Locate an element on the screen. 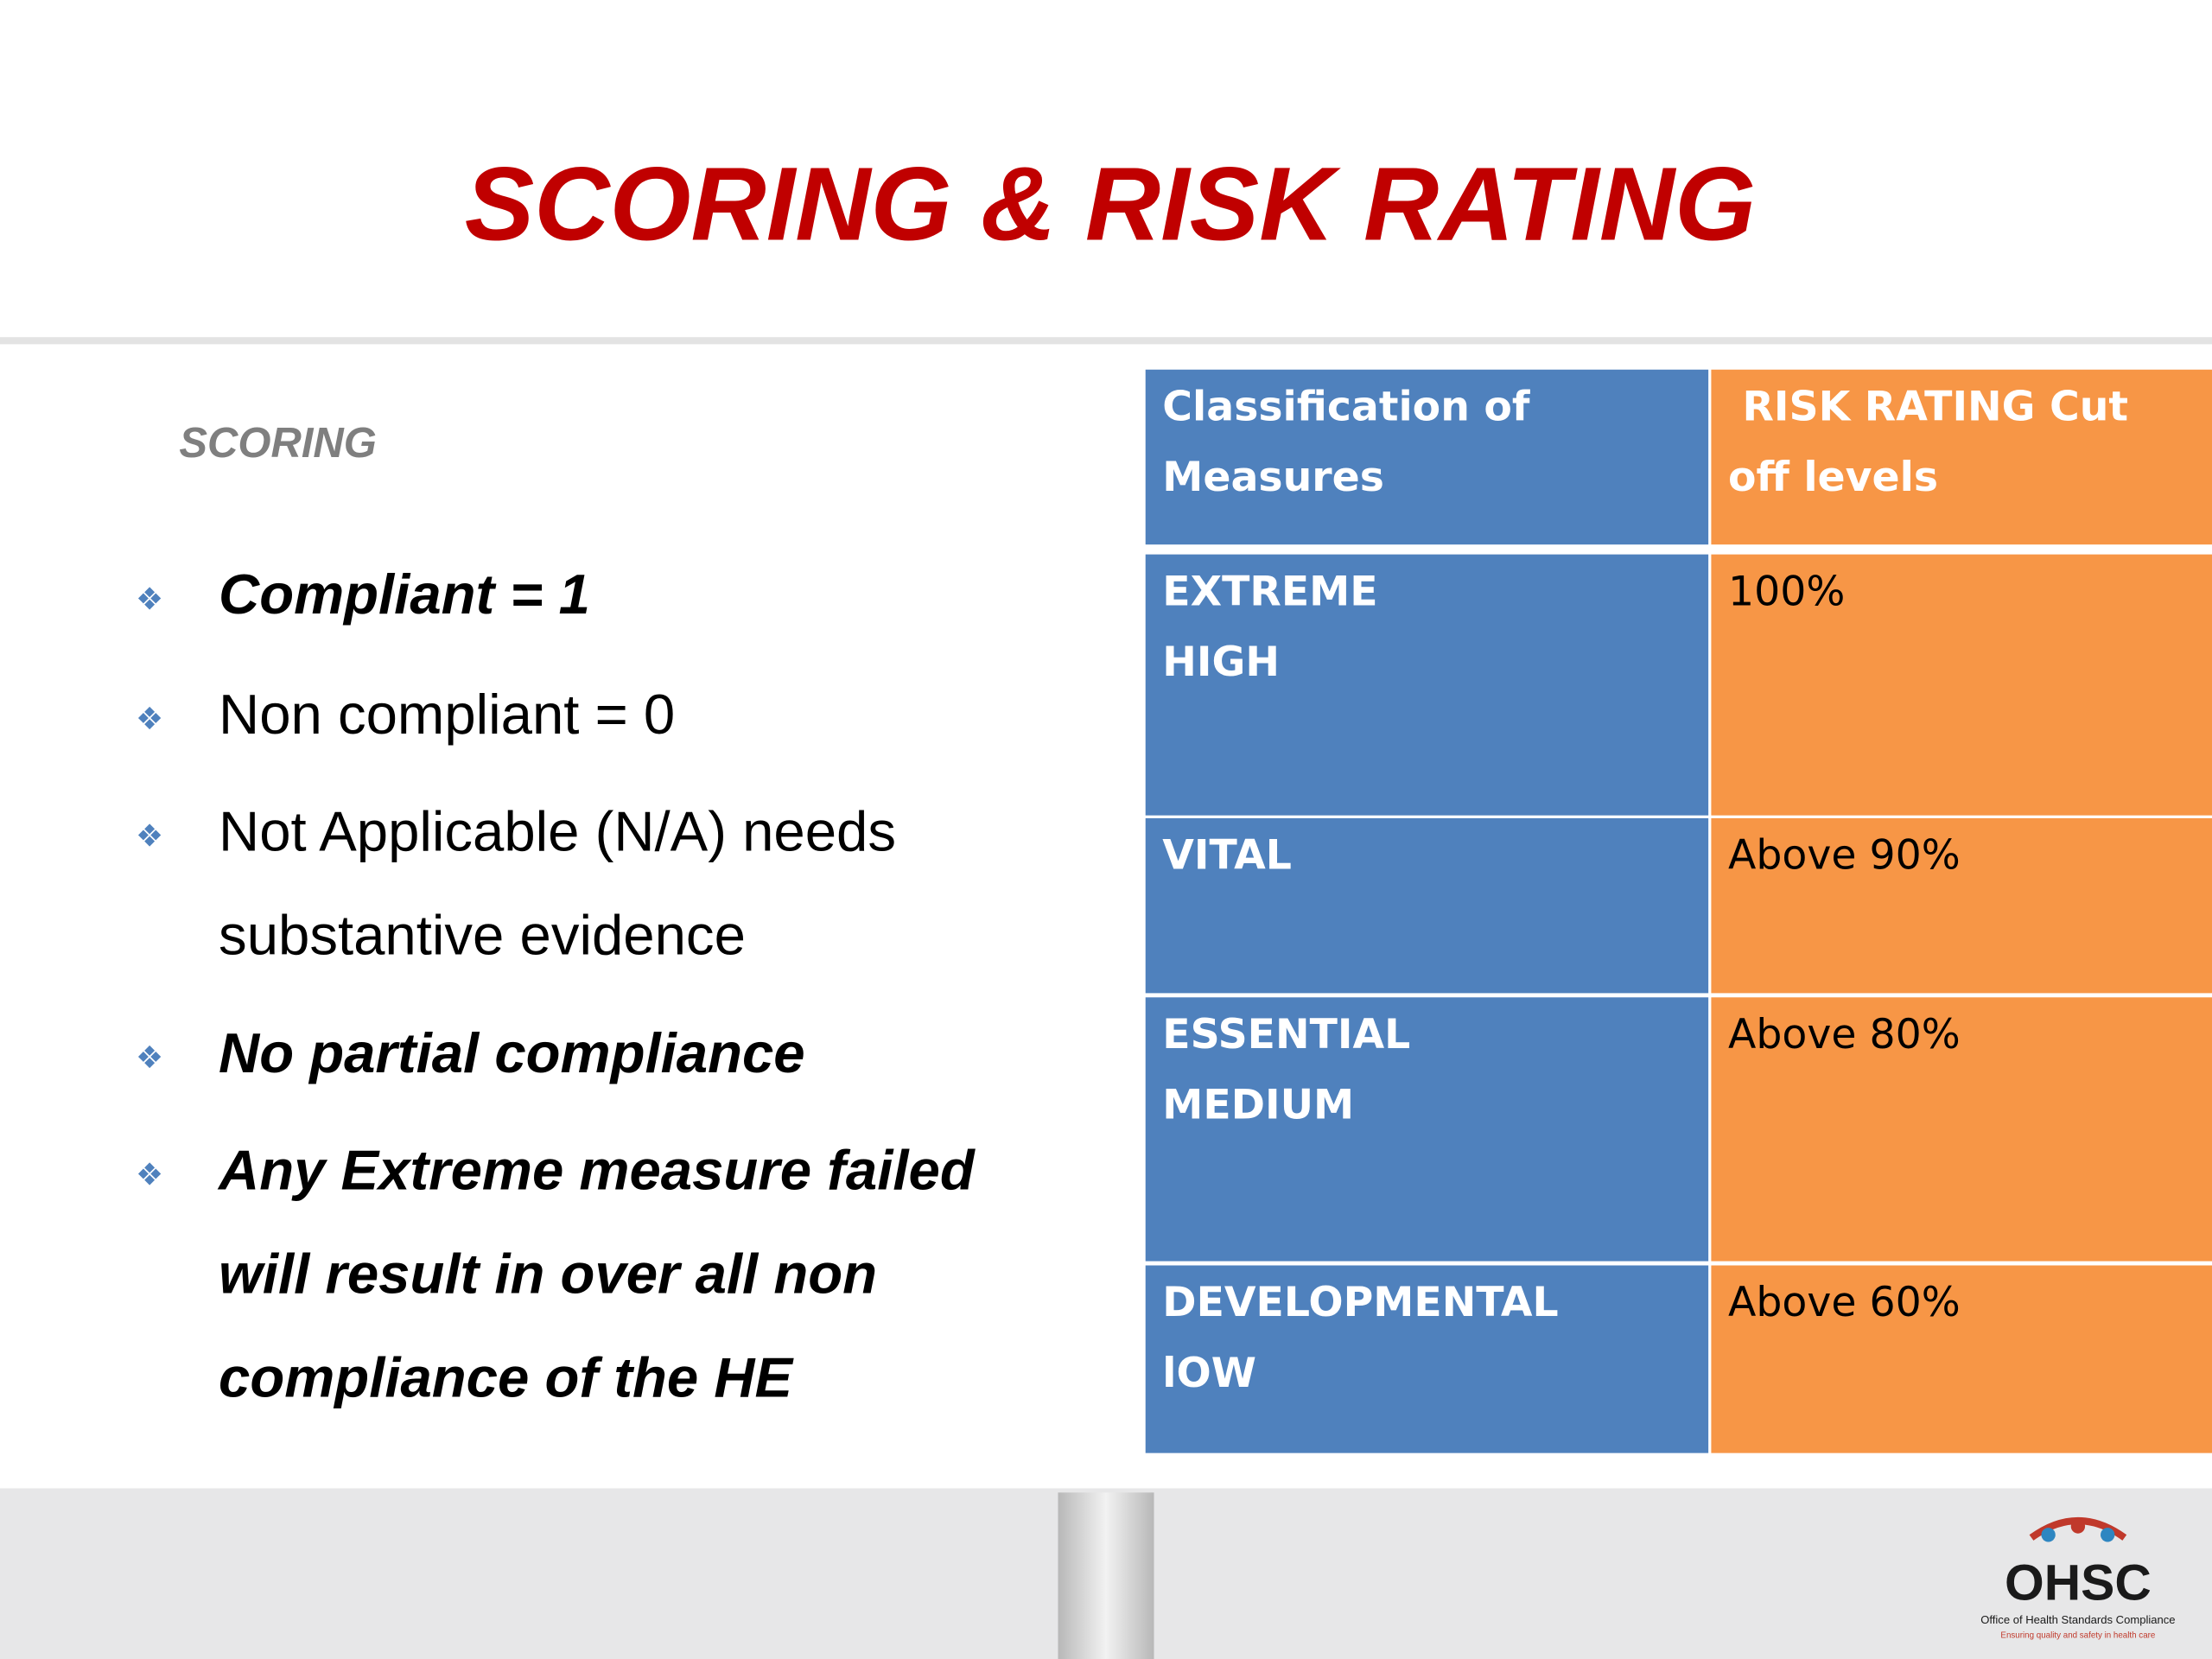 The width and height of the screenshot is (2212, 1659). table-cell-text: HIGH is located at coordinates (1221, 662).